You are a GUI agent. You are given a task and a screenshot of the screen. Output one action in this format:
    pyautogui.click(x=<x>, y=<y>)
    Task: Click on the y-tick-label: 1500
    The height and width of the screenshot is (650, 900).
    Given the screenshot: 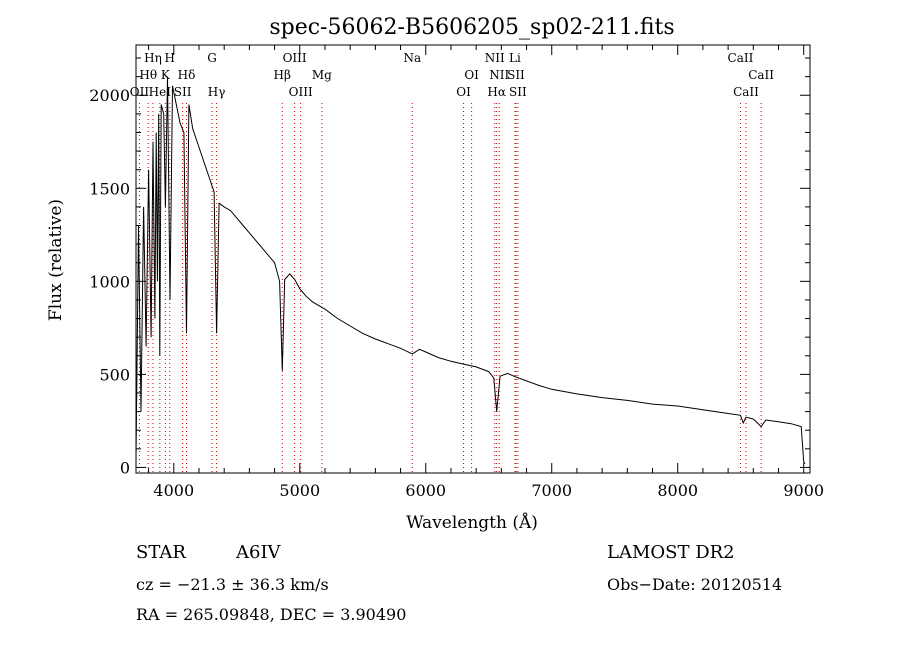 What is the action you would take?
    pyautogui.click(x=109, y=188)
    